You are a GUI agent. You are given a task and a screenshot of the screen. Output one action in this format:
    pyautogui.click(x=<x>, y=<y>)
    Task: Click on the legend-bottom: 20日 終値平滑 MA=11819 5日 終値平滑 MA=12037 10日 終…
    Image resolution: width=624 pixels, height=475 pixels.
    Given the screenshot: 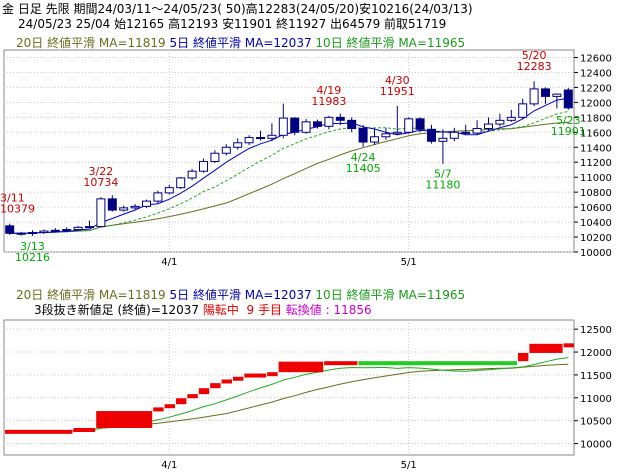 What is the action you would take?
    pyautogui.click(x=240, y=295)
    